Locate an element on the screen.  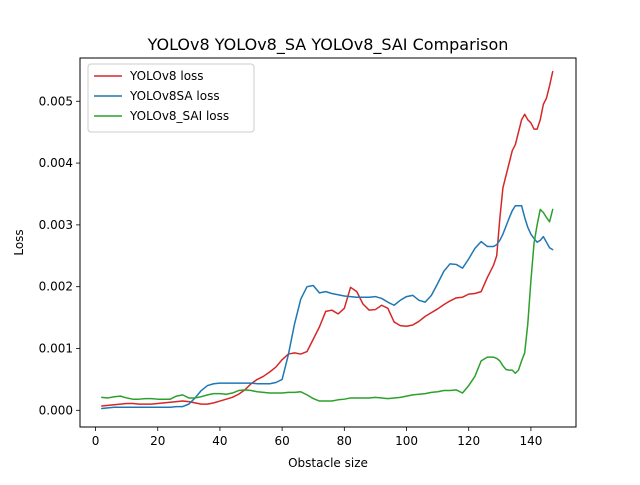
chart-title: YOLOv8 YOLOv8_SA YOLOv8_SAI Comparison is located at coordinates (328, 45).